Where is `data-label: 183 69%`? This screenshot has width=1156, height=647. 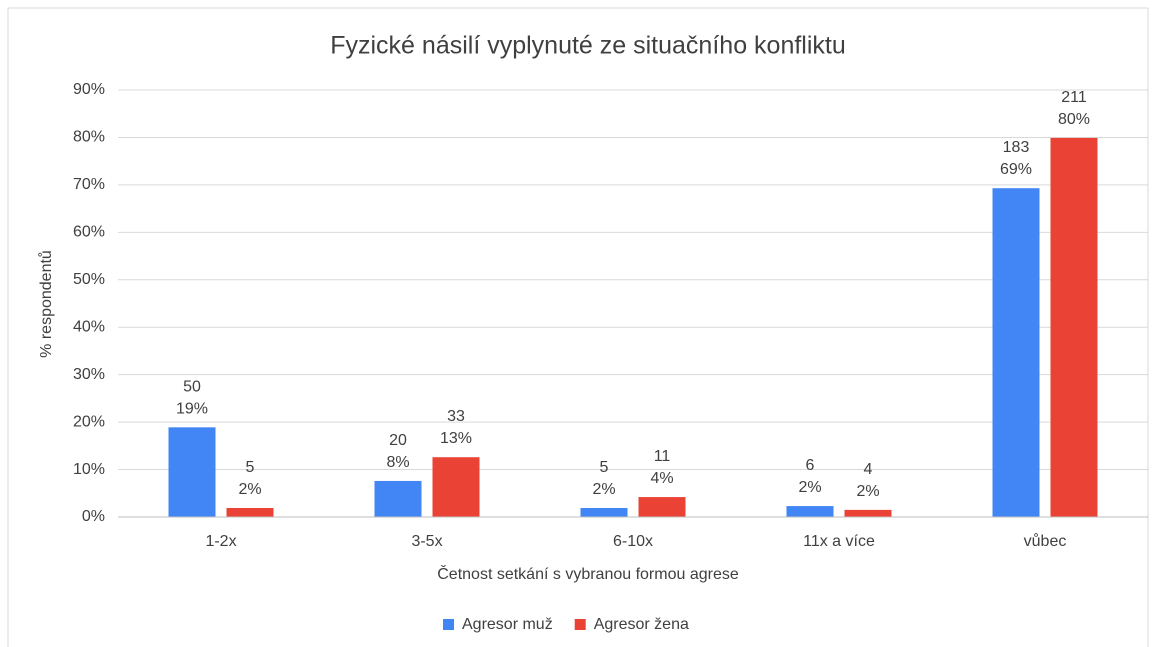 data-label: 183 69% is located at coordinates (1016, 158).